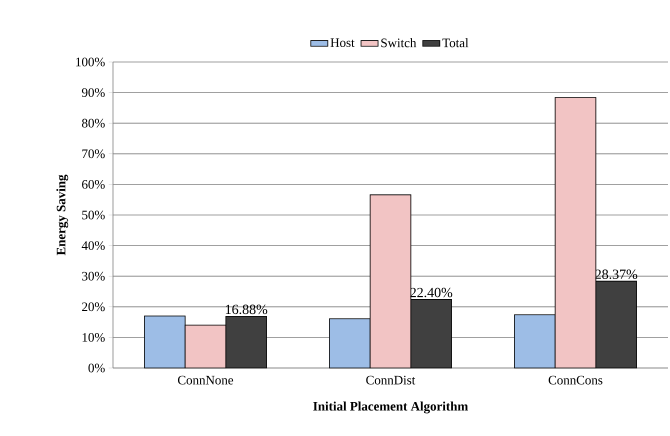 Image resolution: width=670 pixels, height=436 pixels. Describe the element at coordinates (93, 184) in the screenshot. I see `y-tick-label: 60%` at that location.